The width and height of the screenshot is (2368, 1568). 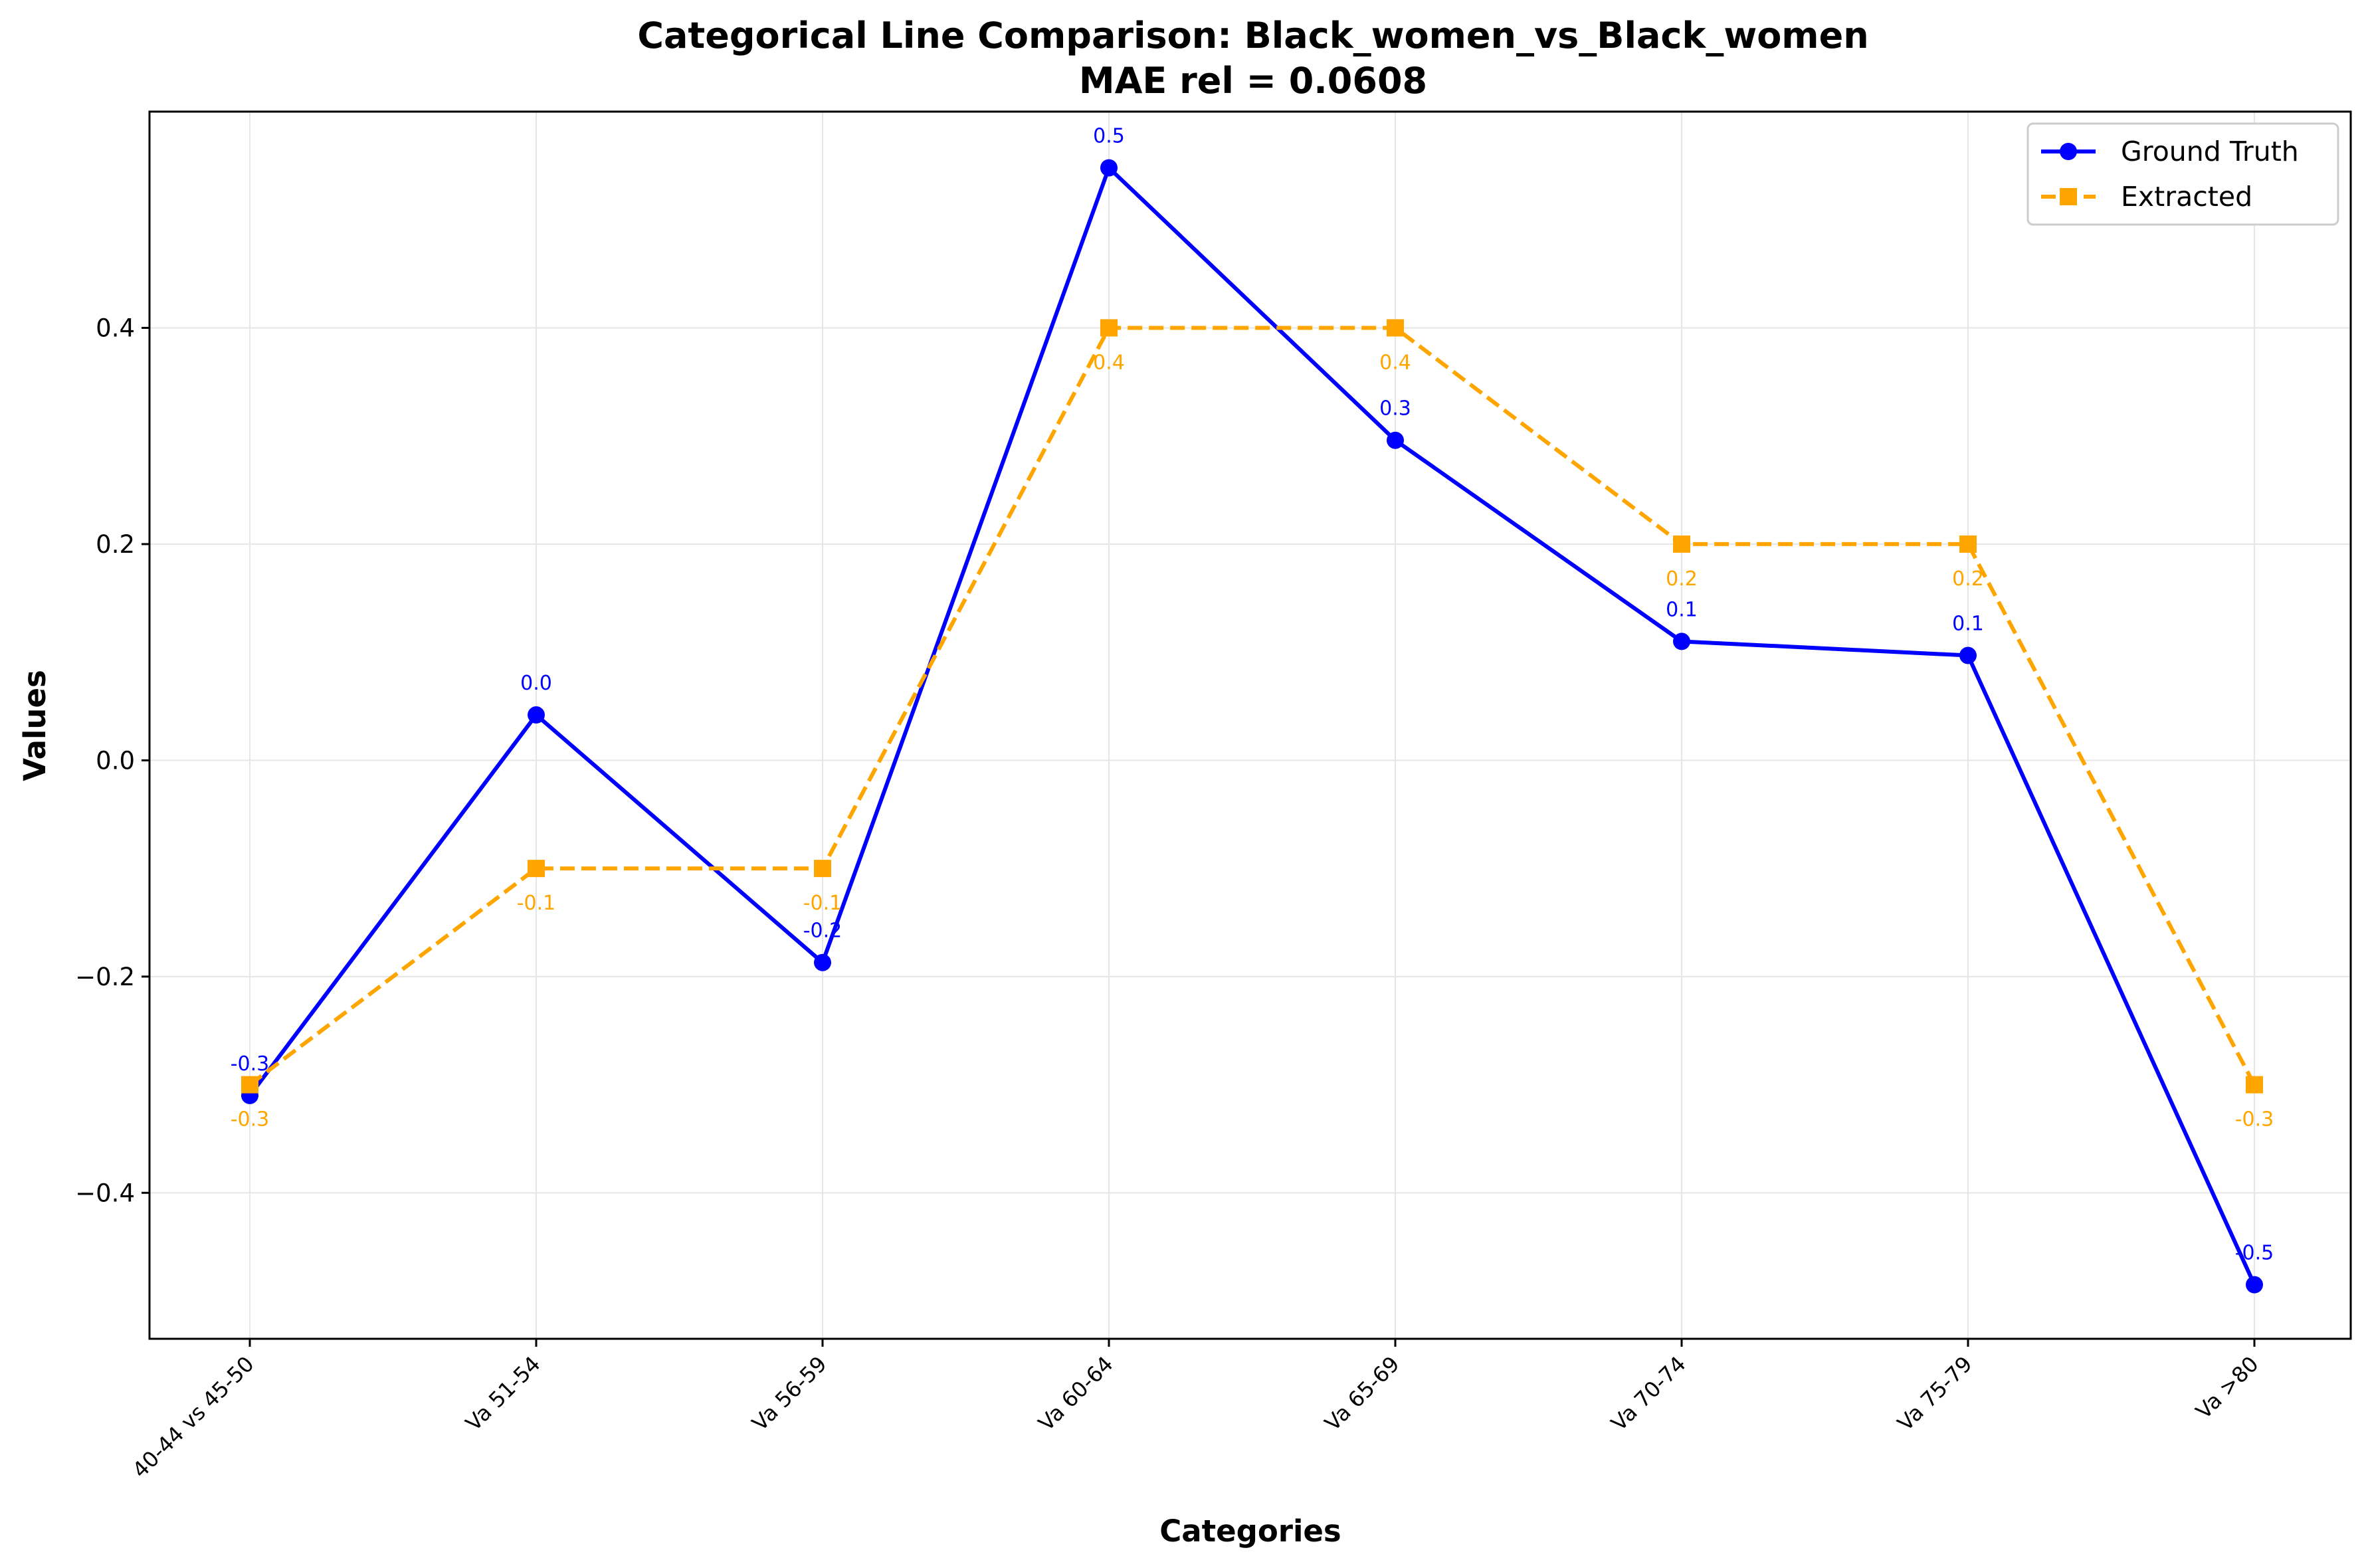 I want to click on ground-truth-value-label: 0.0, so click(x=536, y=683).